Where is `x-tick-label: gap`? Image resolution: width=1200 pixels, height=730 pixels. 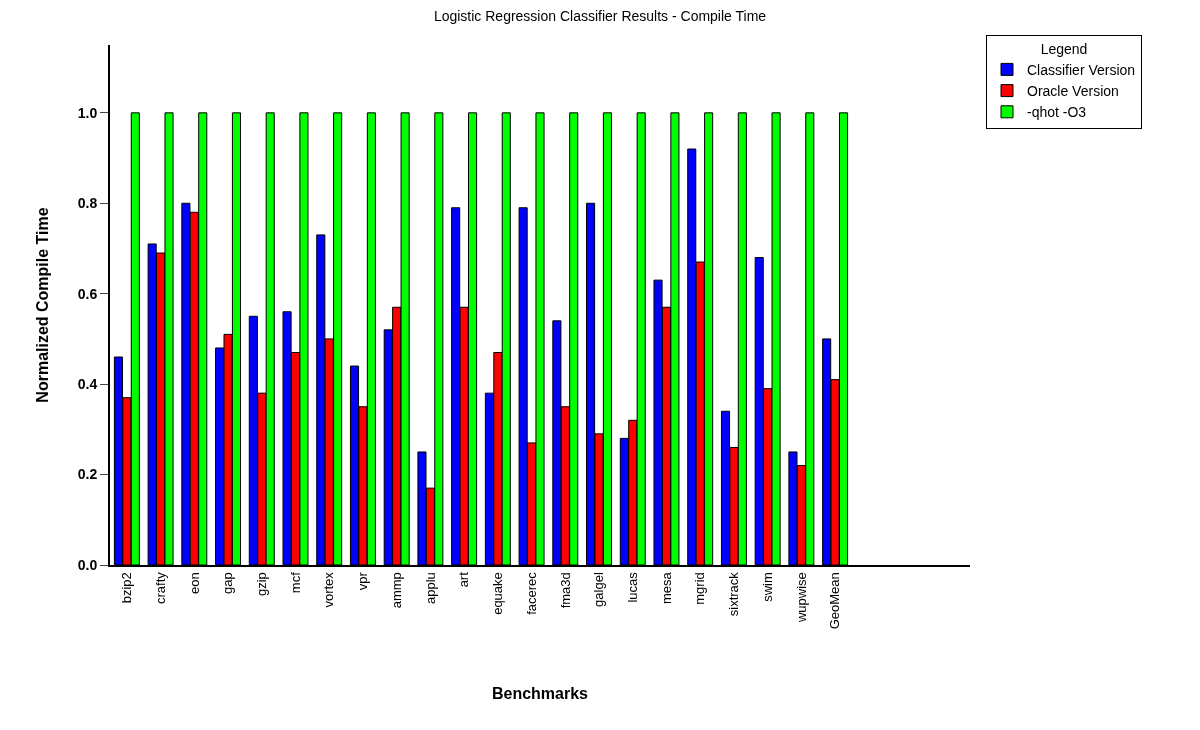
x-tick-label: gap is located at coordinates (228, 583).